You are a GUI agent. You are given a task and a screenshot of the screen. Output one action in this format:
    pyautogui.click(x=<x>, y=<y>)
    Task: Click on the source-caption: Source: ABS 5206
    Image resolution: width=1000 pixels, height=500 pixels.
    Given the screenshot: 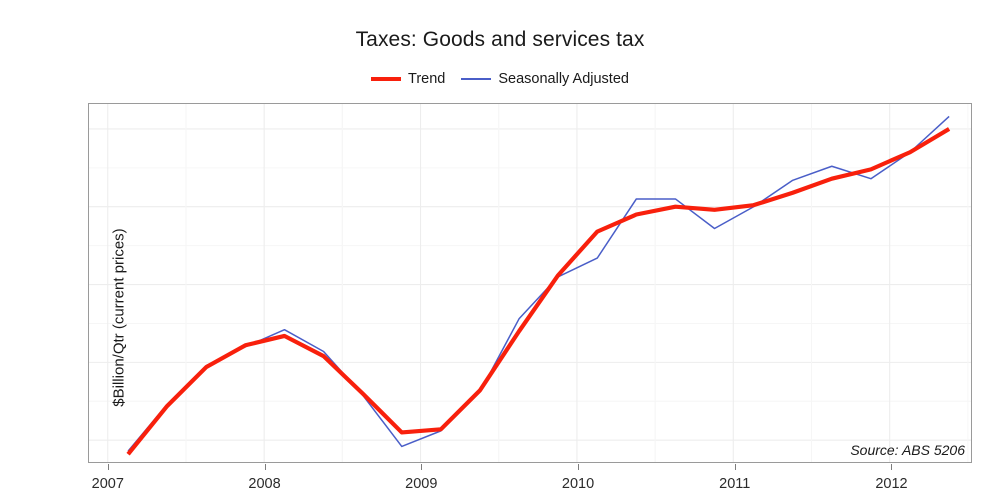 What is the action you would take?
    pyautogui.click(x=907, y=450)
    